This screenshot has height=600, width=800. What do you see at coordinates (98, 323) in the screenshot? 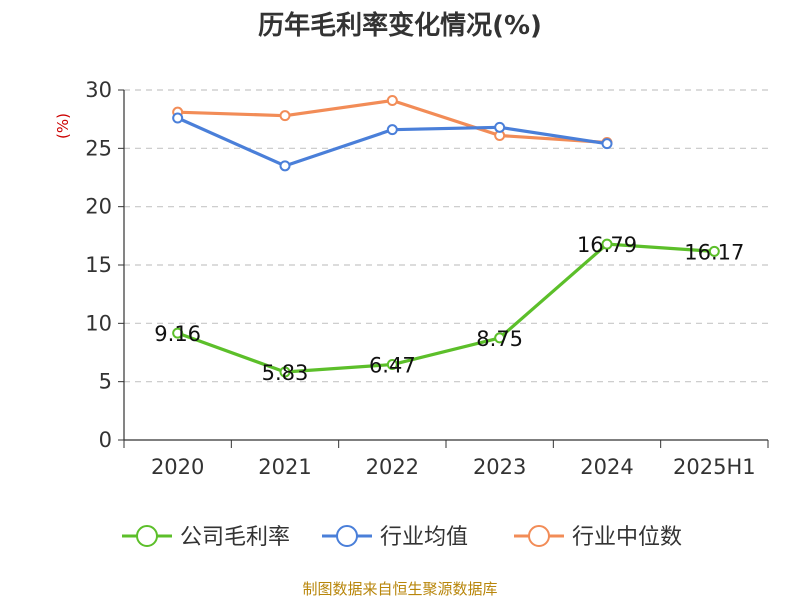
I see `y-tick-label: 10` at bounding box center [98, 323].